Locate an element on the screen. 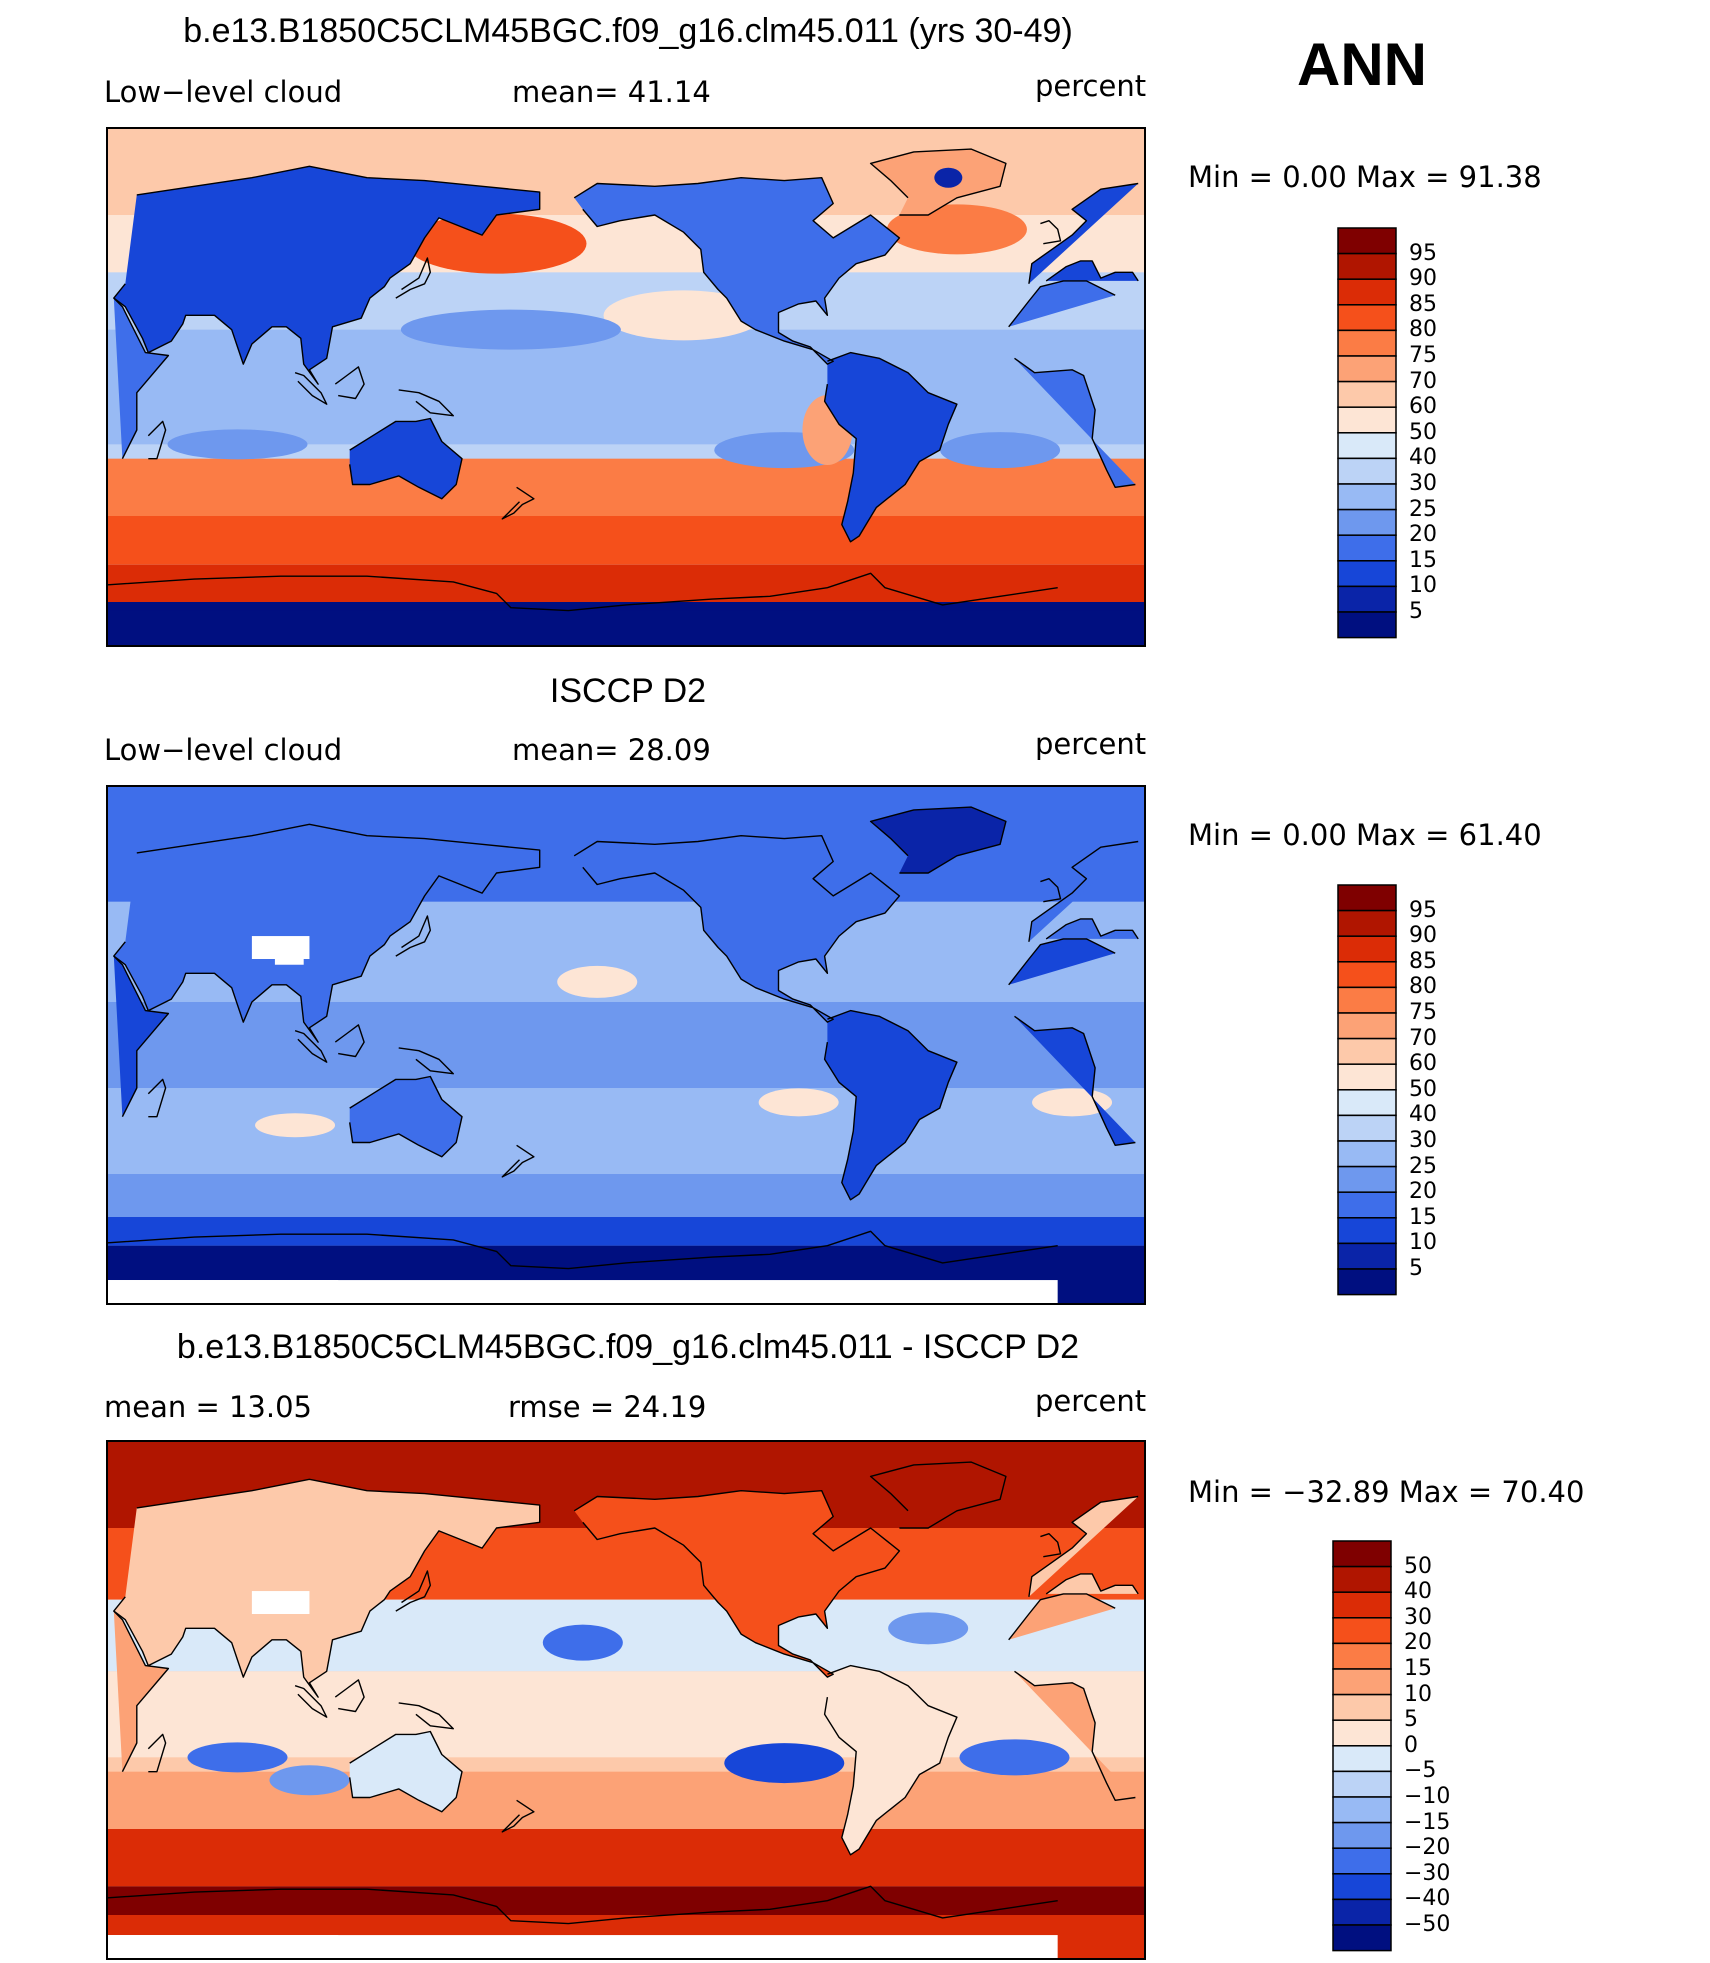 The image size is (1710, 1963). colorbar-tick-label: −50 is located at coordinates (1427, 1924).